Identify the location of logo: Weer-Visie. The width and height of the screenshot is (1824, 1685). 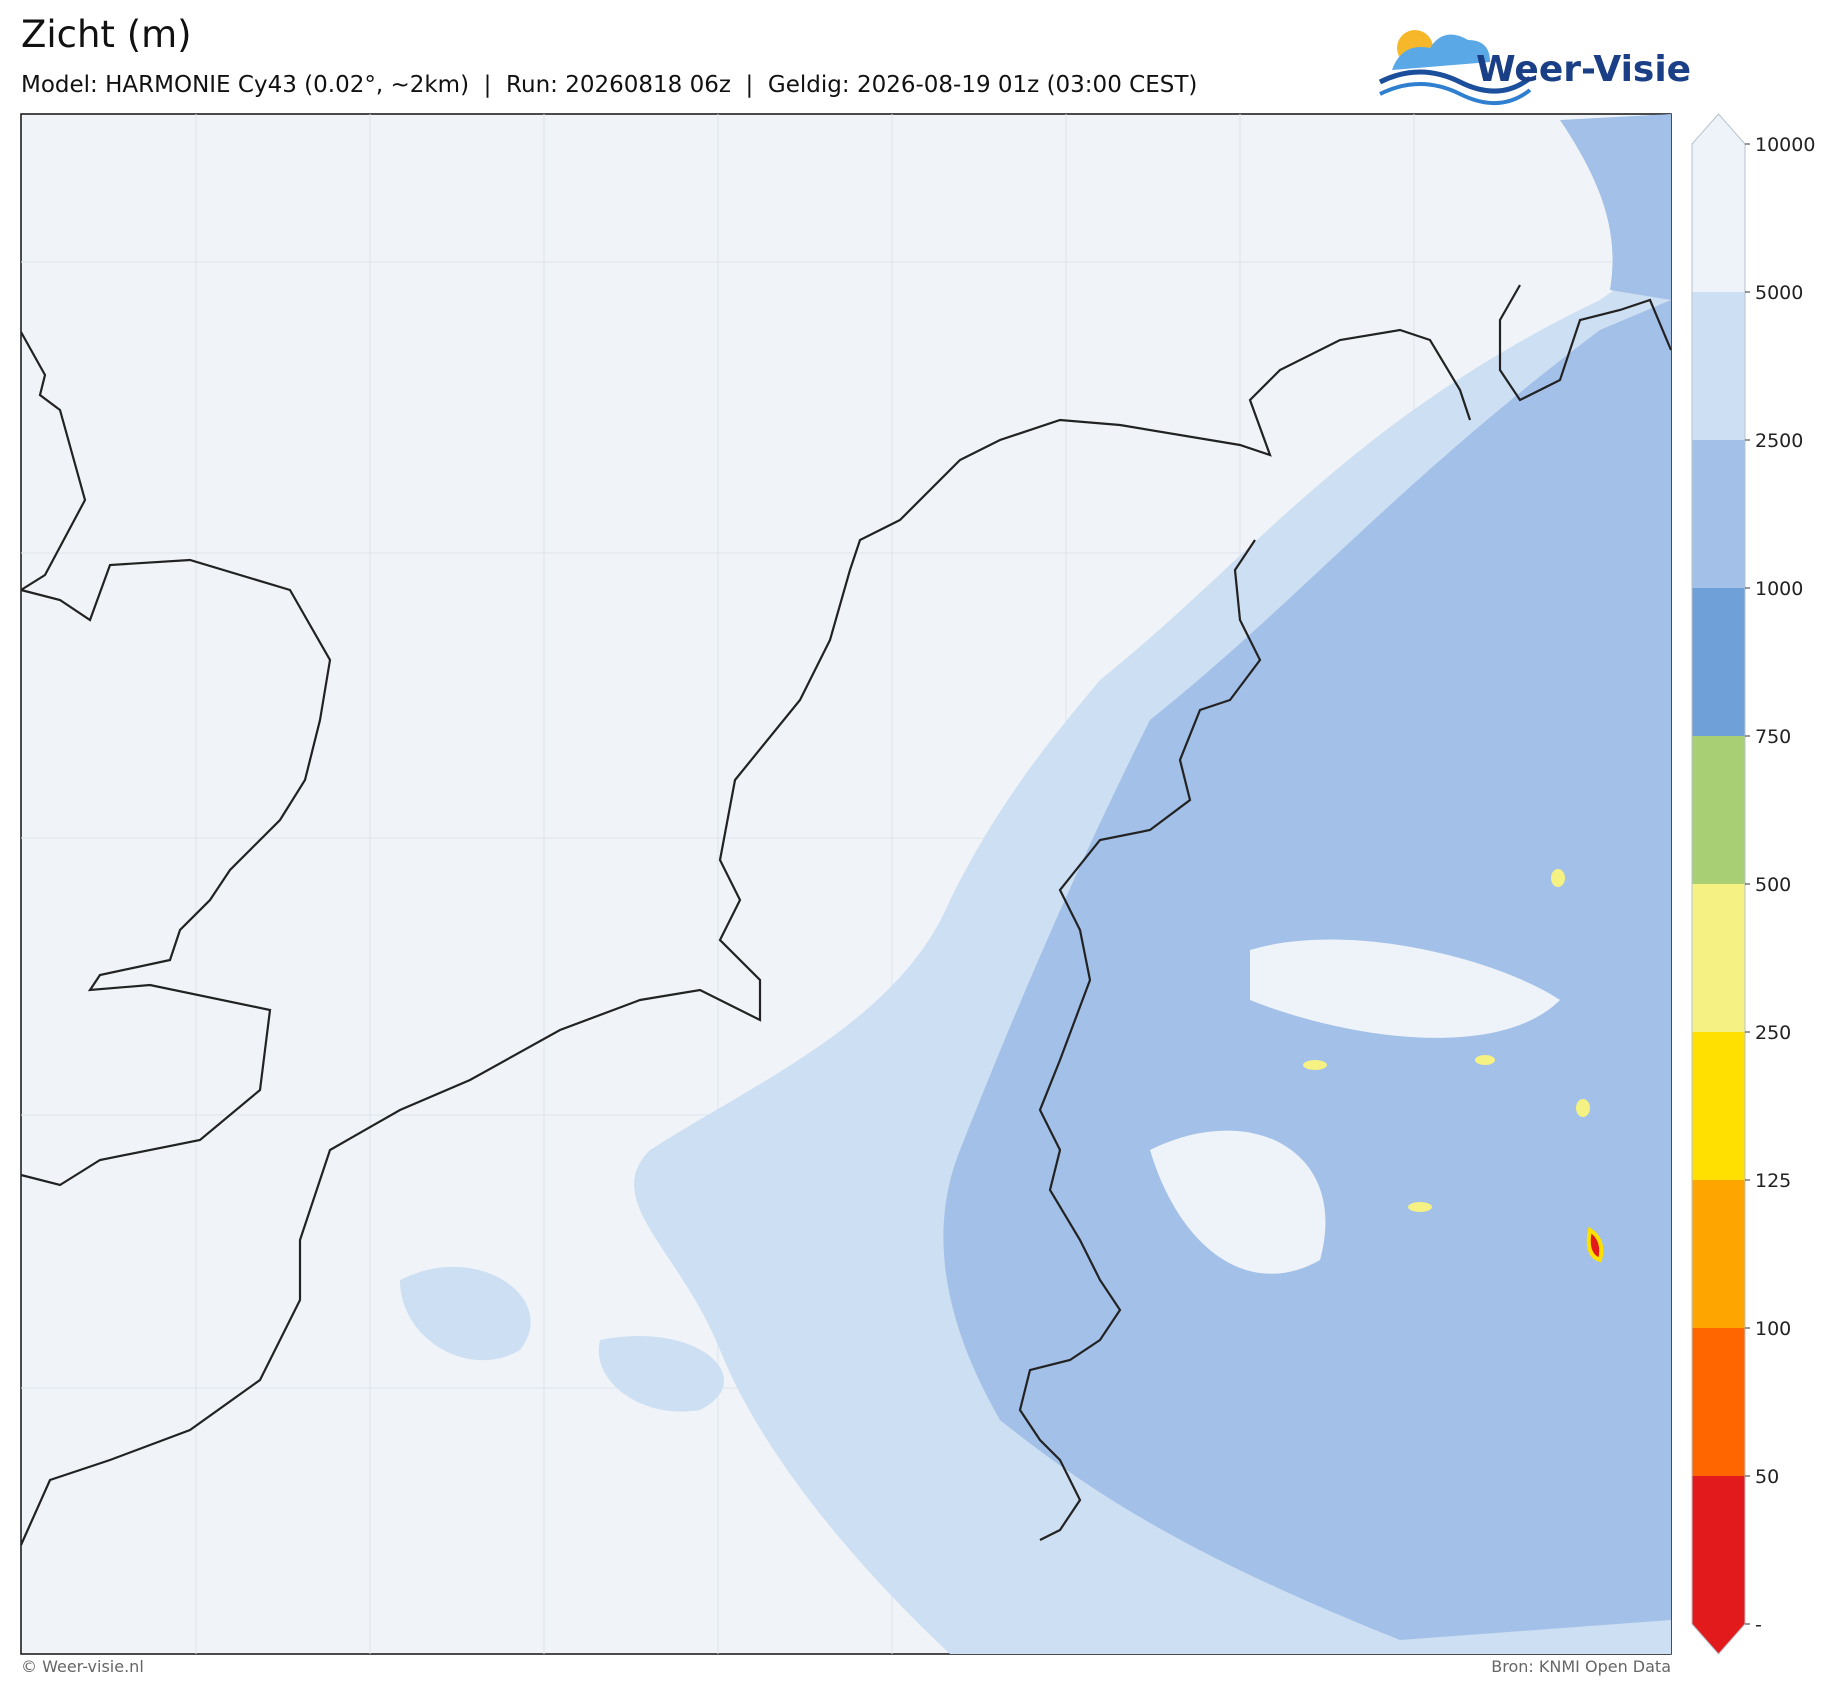
(1534, 68).